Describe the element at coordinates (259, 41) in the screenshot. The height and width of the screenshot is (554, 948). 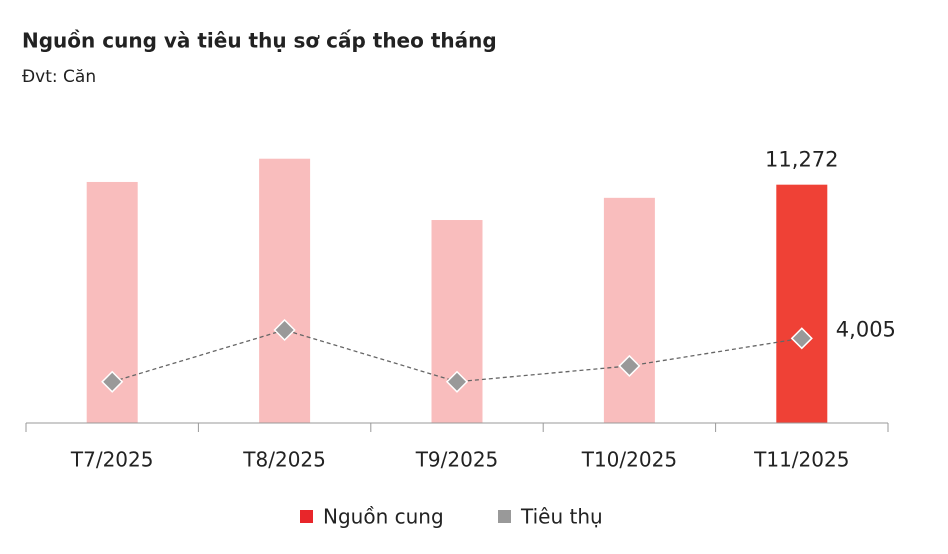
I see `chart-title: Nguồn cung và tiêu thụ sơ cấp theo tháng` at that location.